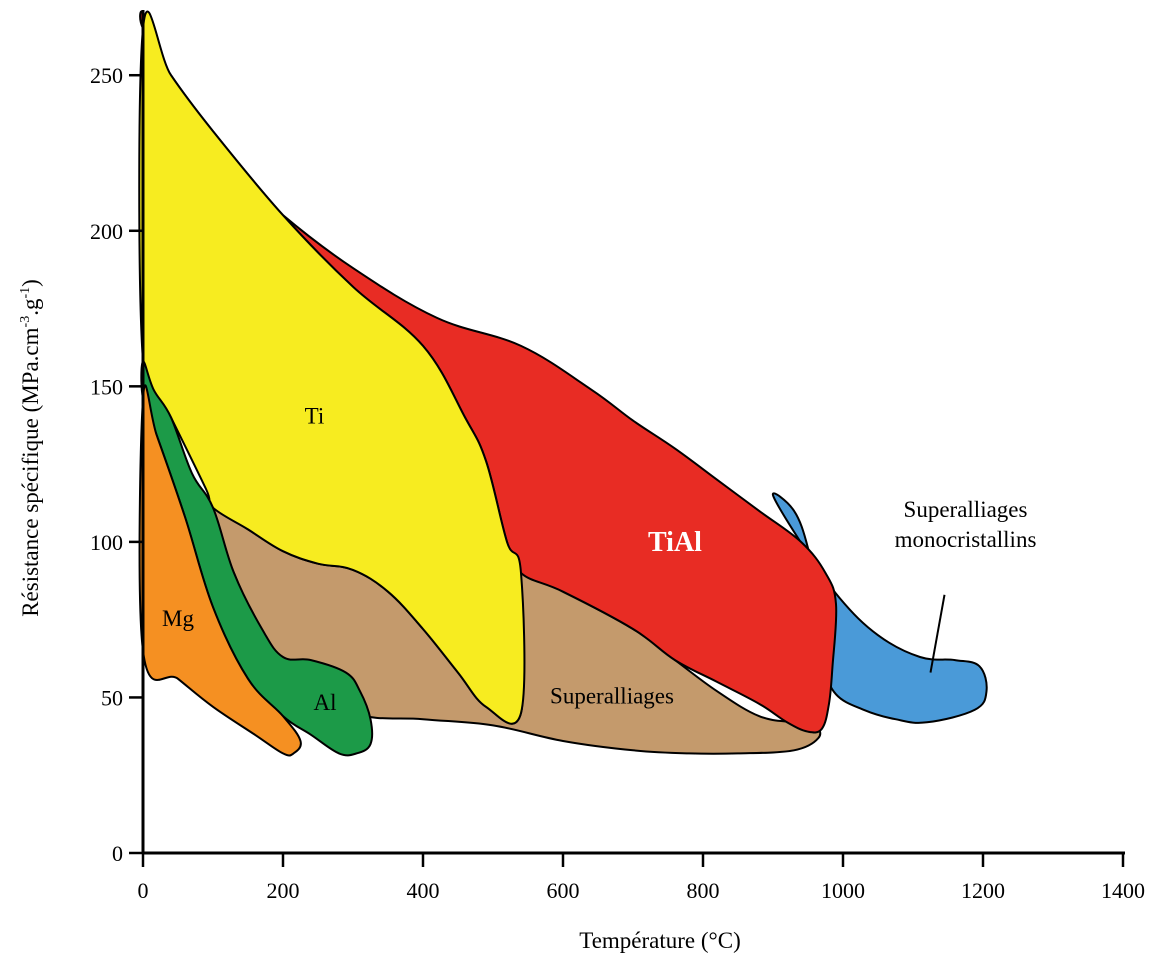 The height and width of the screenshot is (956, 1164). I want to click on x-tick-label-200: 200, so click(283, 890).